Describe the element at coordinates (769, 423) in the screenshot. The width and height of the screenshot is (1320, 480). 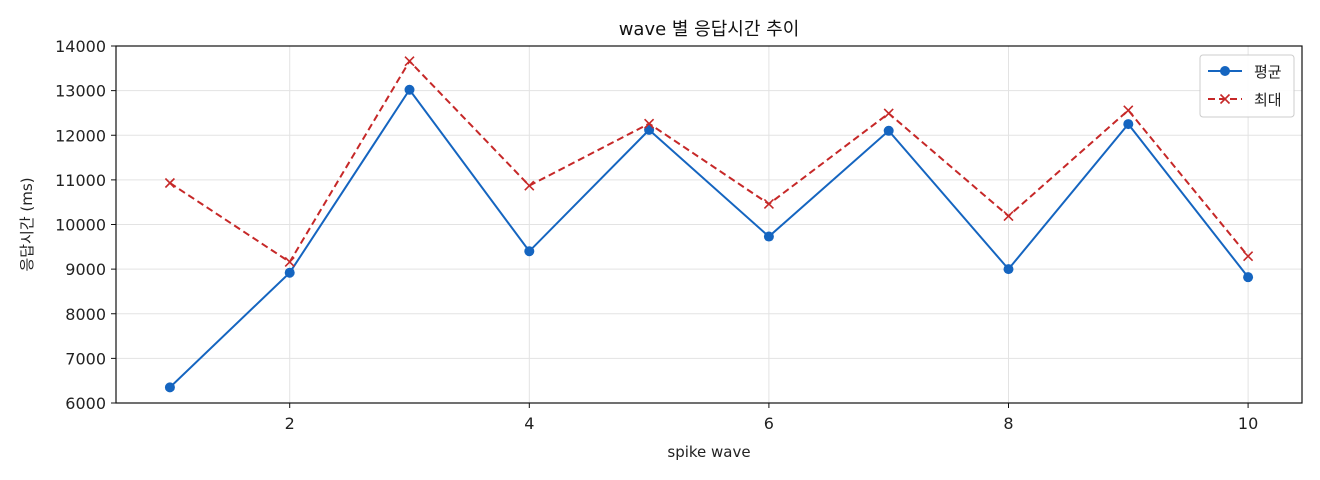
I see `x-tick-label: 6` at that location.